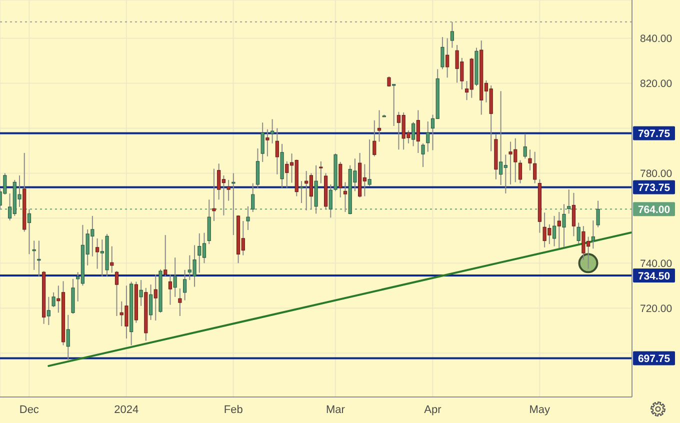 Image resolution: width=680 pixels, height=423 pixels. I want to click on ref-line-label: 734.50, so click(654, 276).